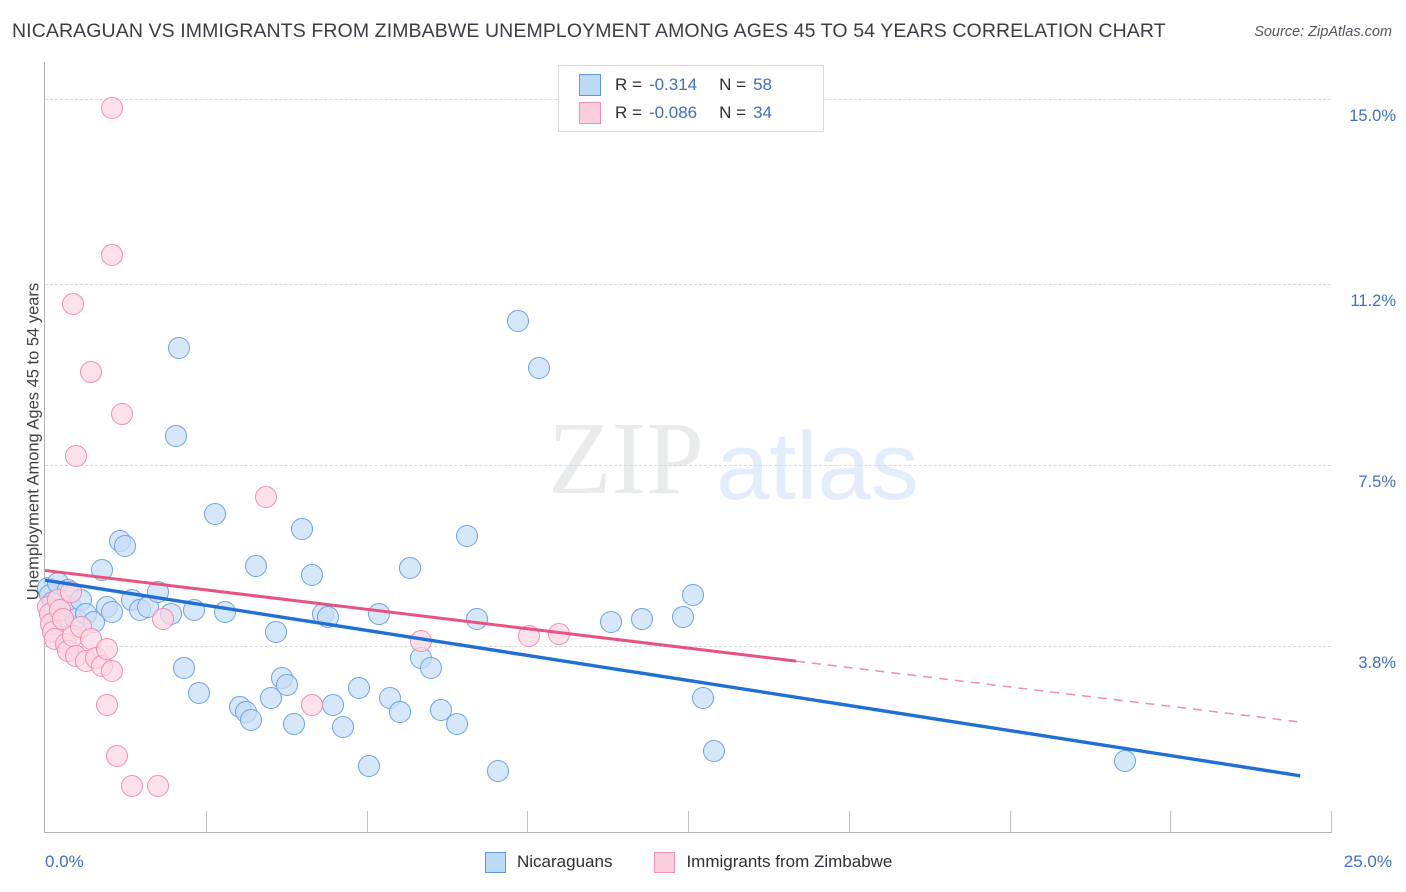 The height and width of the screenshot is (892, 1406). I want to click on stats-row-zimbabwe: R = -0.086 N = 34, so click(675, 113).